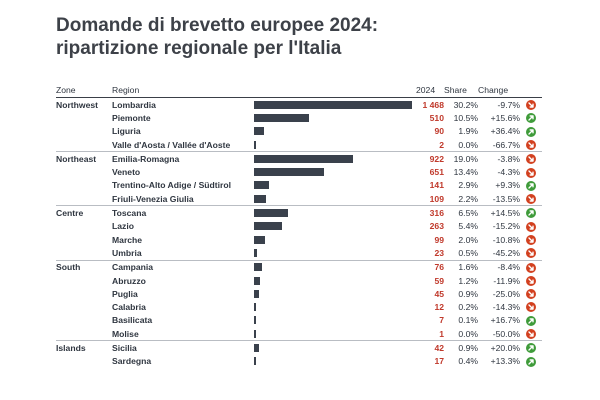 This screenshot has height=400, width=600. Describe the element at coordinates (506, 293) in the screenshot. I see `change-value: -25.0%` at that location.